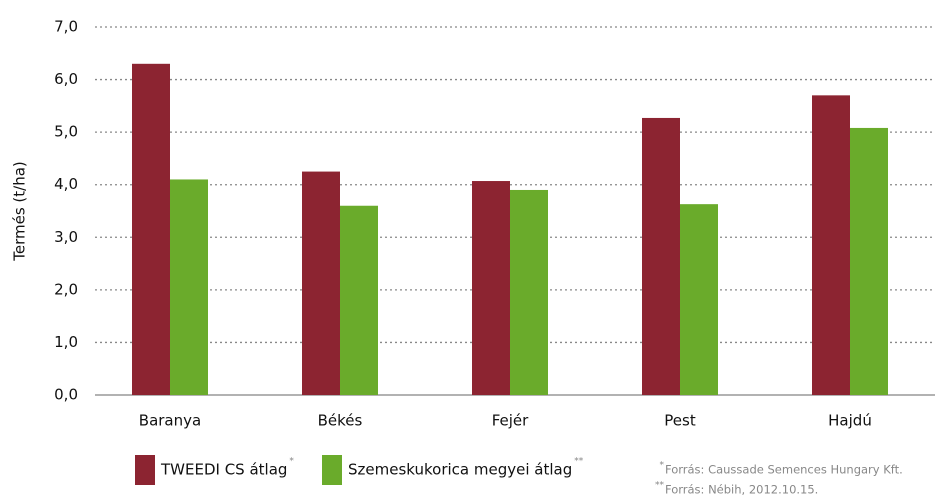 This screenshot has width=938, height=499. Describe the element at coordinates (850, 421) in the screenshot. I see `x-tick-label: Hajdú` at that location.